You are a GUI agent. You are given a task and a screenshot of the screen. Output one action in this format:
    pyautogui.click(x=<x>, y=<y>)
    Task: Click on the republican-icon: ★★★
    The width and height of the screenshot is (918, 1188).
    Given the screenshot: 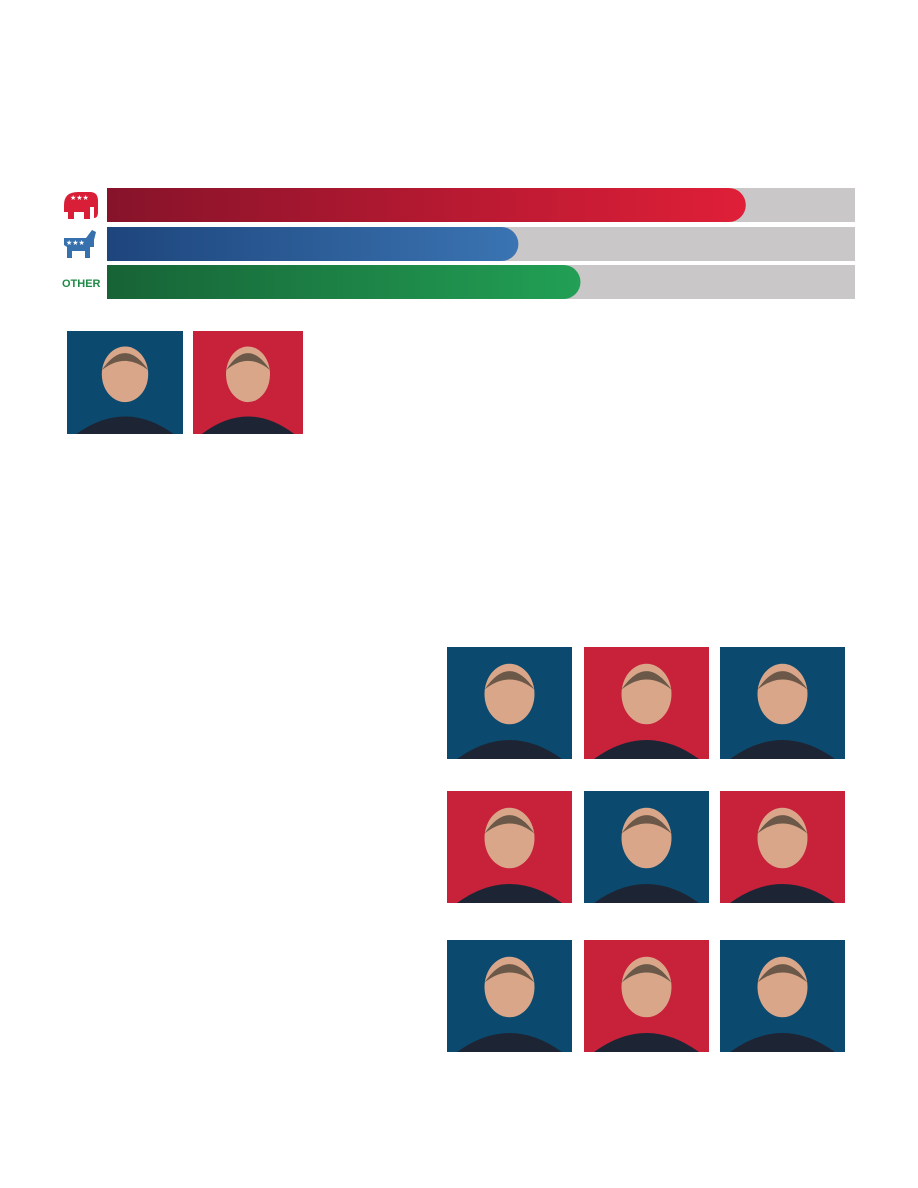 What is the action you would take?
    pyautogui.click(x=81, y=205)
    